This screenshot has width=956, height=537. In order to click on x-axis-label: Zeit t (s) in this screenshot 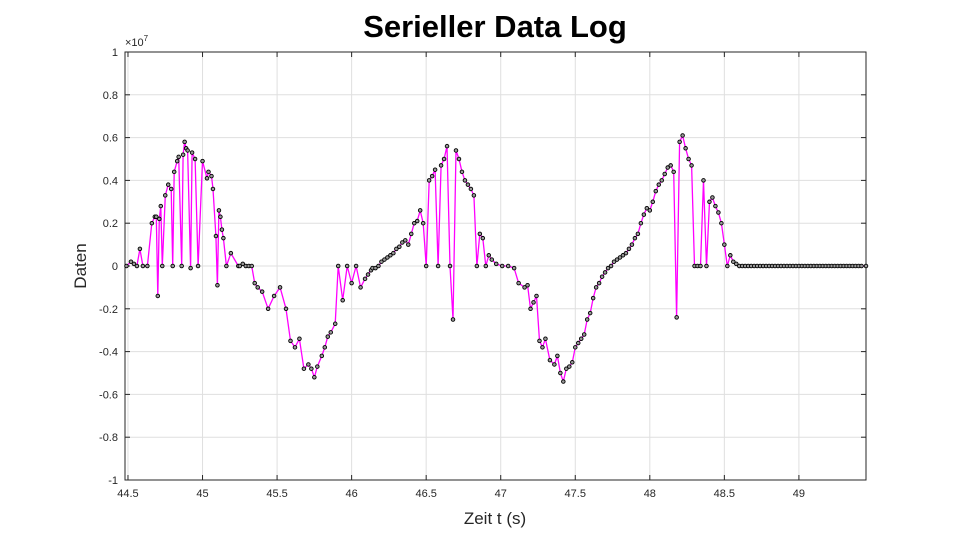, I will do `click(495, 518)`.